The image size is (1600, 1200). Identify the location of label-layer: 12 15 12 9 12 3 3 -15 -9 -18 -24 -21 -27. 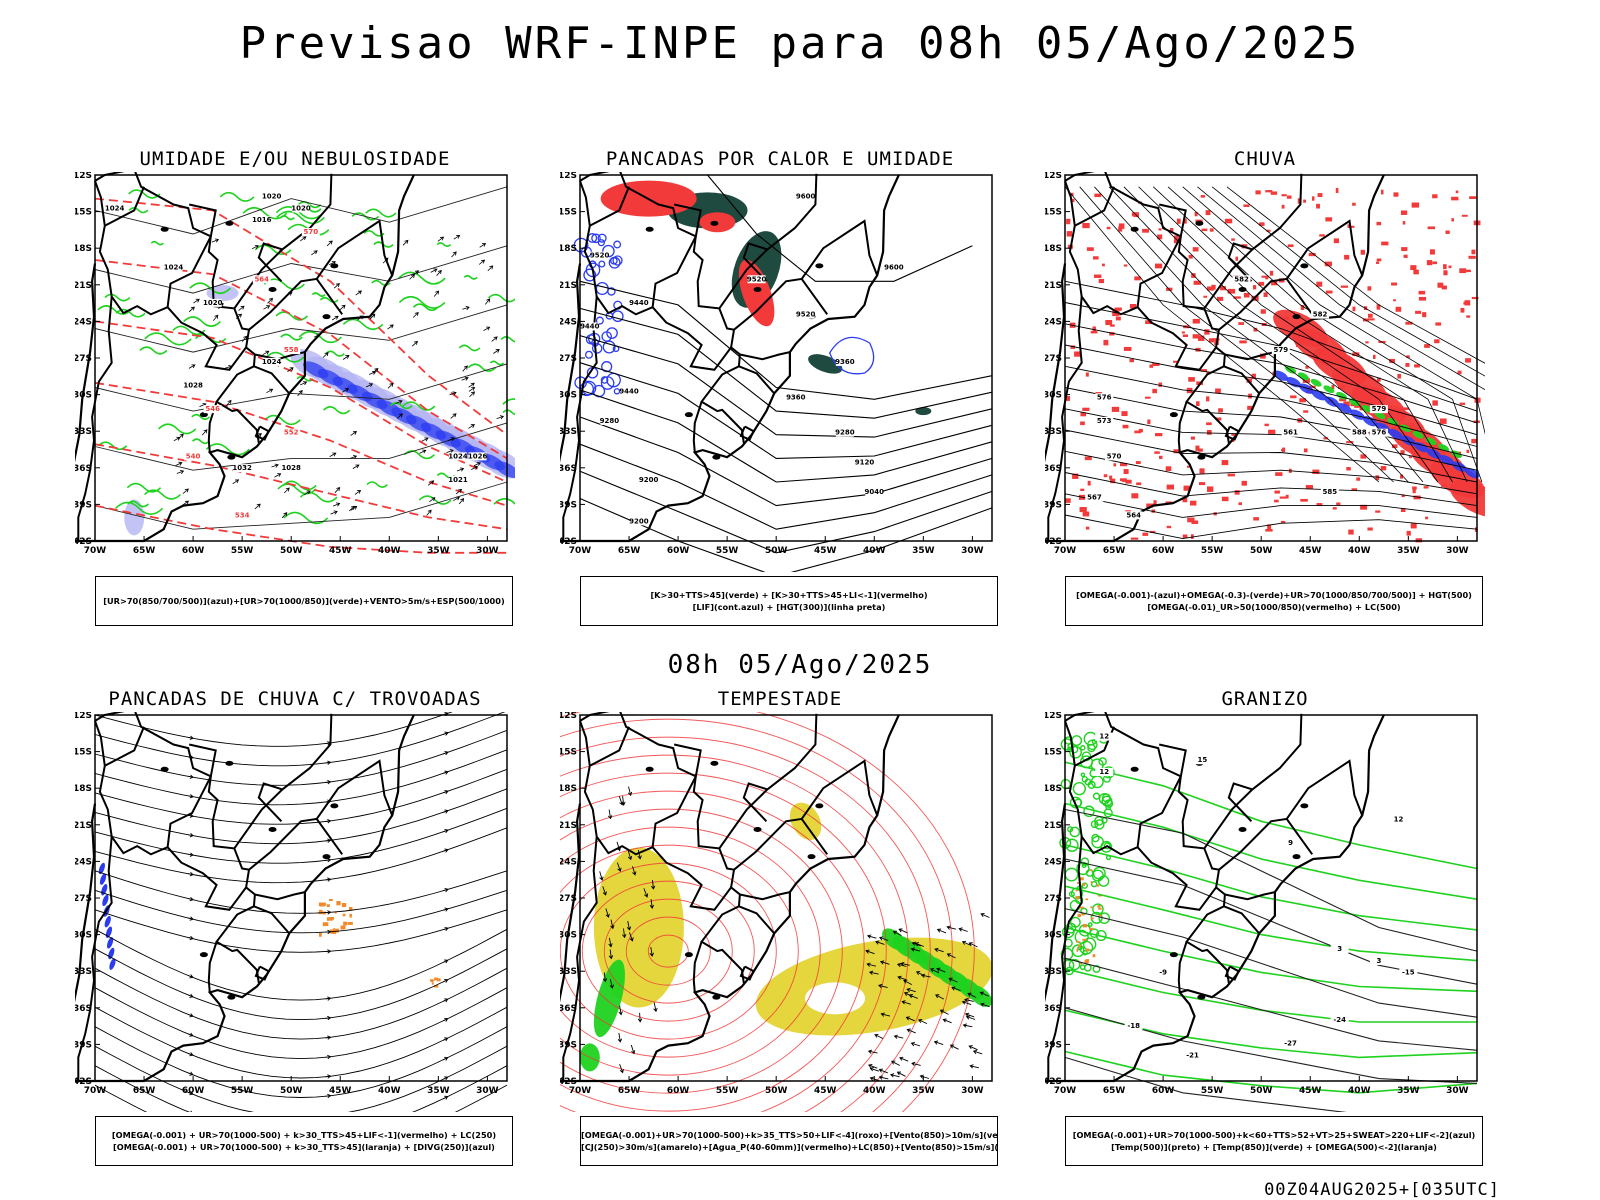
(1256, 896).